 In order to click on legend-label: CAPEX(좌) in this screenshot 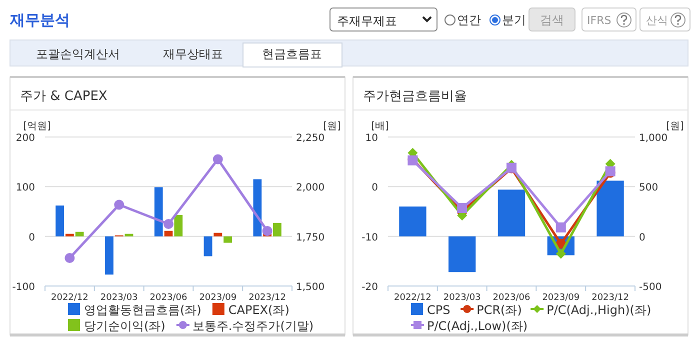, I will do `click(259, 310)`.